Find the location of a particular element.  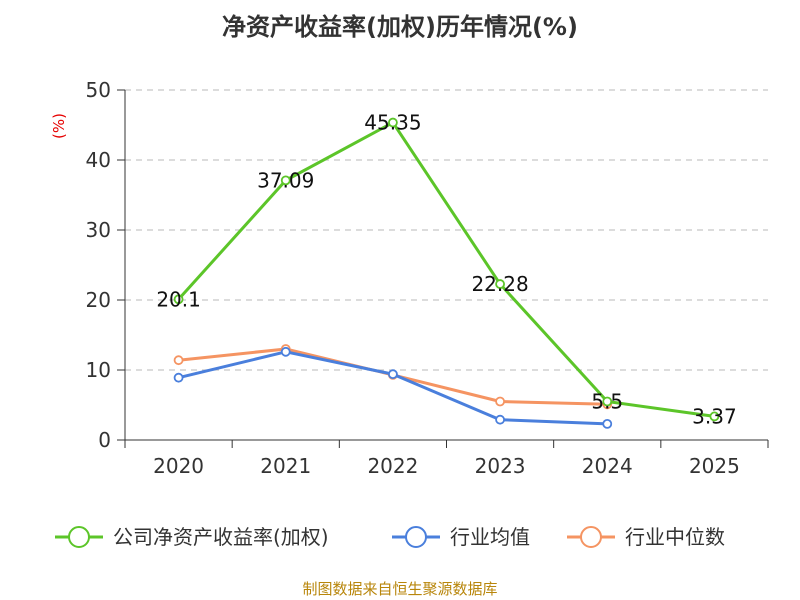

y-tick-label: 20 is located at coordinates (98, 300).